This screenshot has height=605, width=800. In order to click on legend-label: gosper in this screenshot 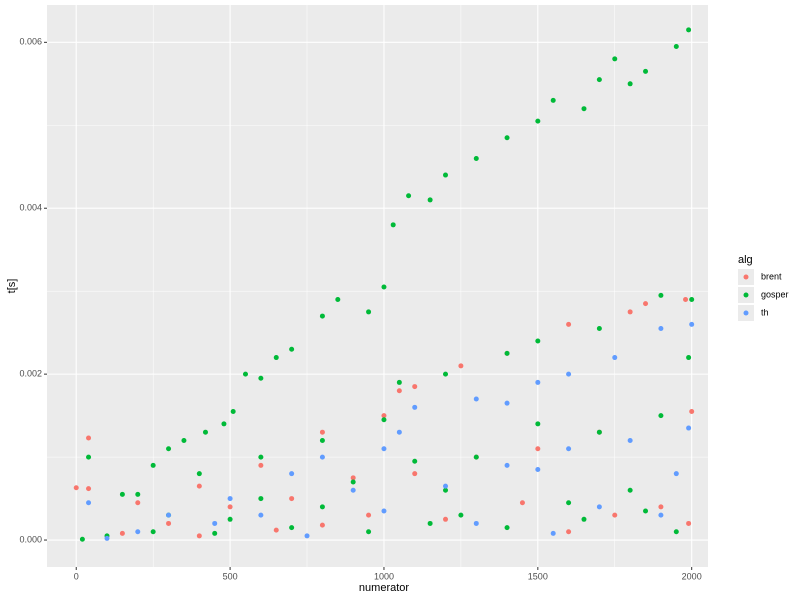, I will do `click(775, 294)`.